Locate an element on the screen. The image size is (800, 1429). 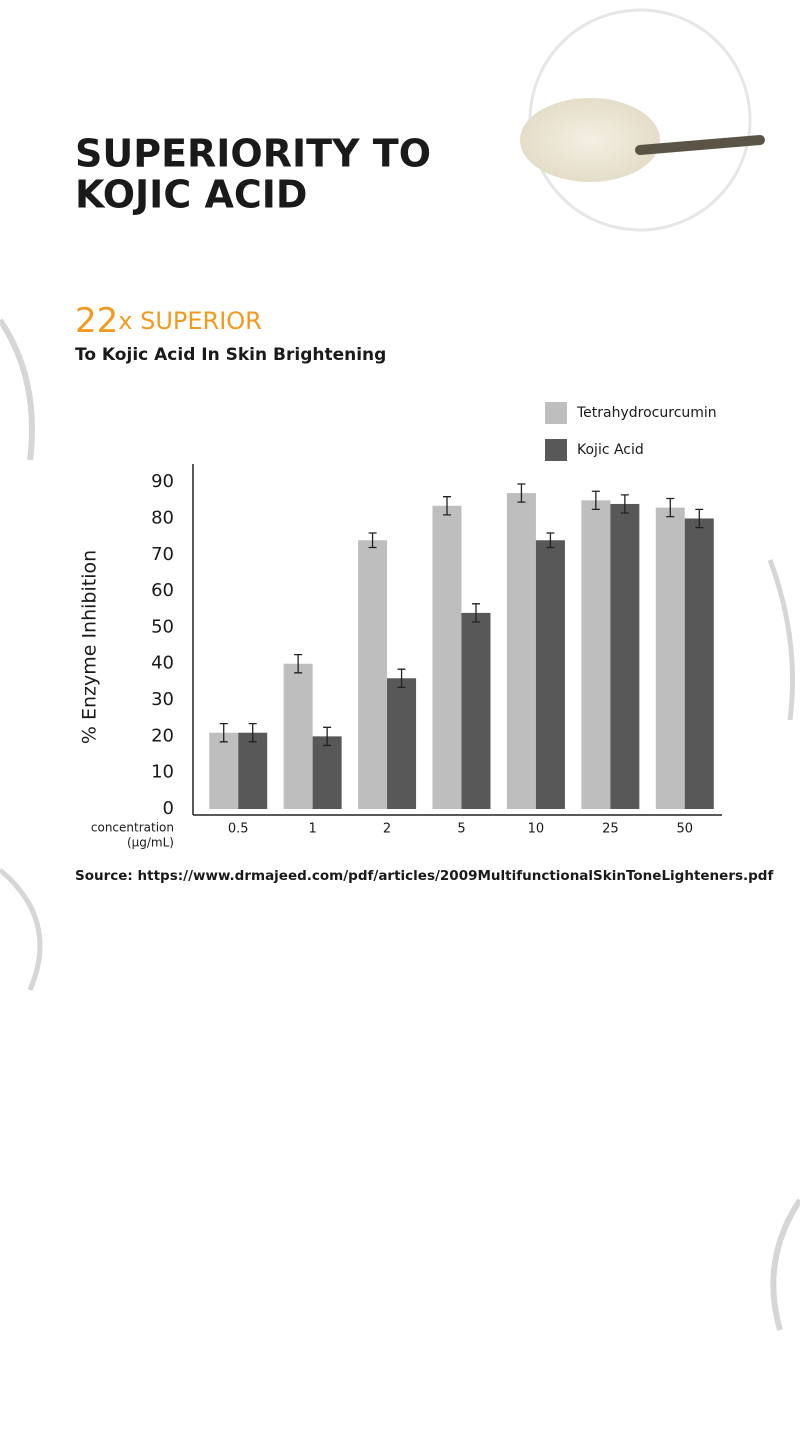
x-tick-label: 10 is located at coordinates (536, 829).